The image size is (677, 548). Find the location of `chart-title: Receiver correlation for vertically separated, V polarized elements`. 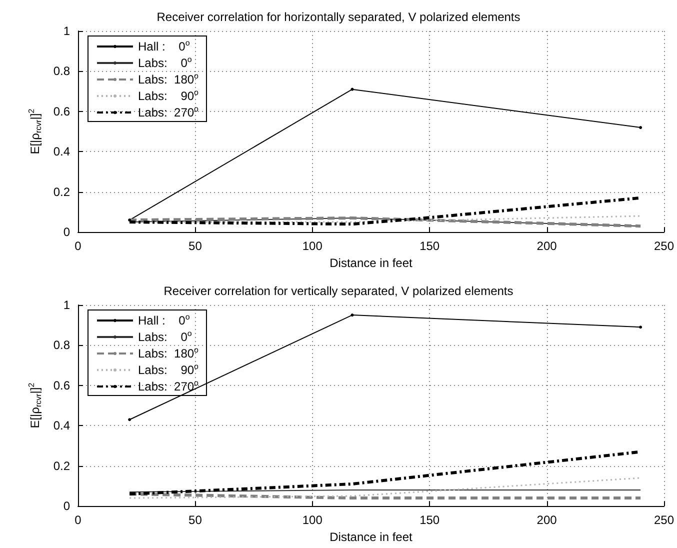

chart-title: Receiver correlation for vertically separated, V polarized elements is located at coordinates (339, 291).